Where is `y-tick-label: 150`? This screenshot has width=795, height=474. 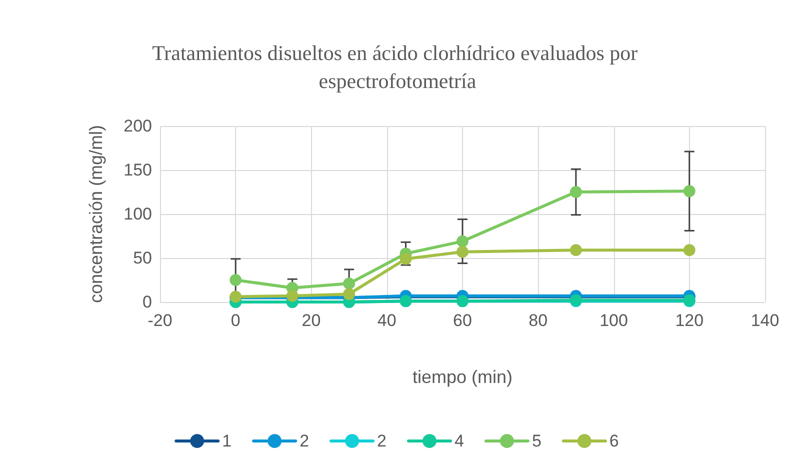
y-tick-label: 150 is located at coordinates (138, 170).